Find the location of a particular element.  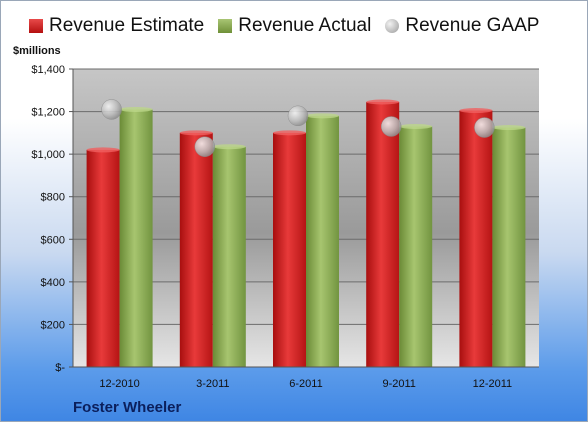

y-tick-label: $- is located at coordinates (60, 368).